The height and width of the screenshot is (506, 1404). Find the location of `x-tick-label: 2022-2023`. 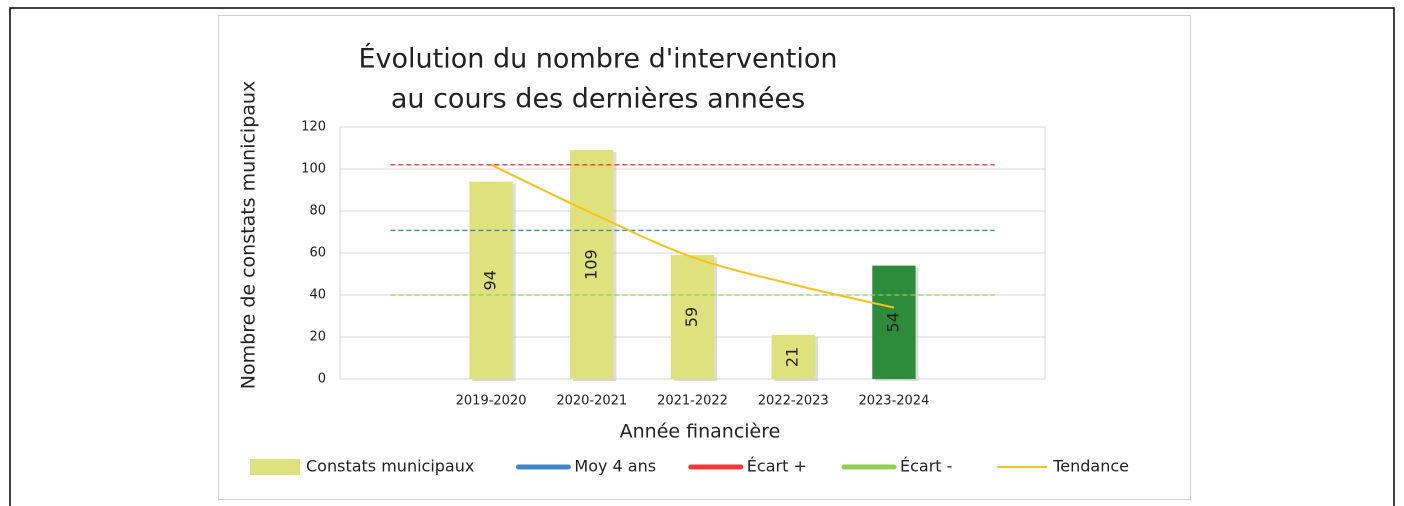

x-tick-label: 2022-2023 is located at coordinates (793, 401).